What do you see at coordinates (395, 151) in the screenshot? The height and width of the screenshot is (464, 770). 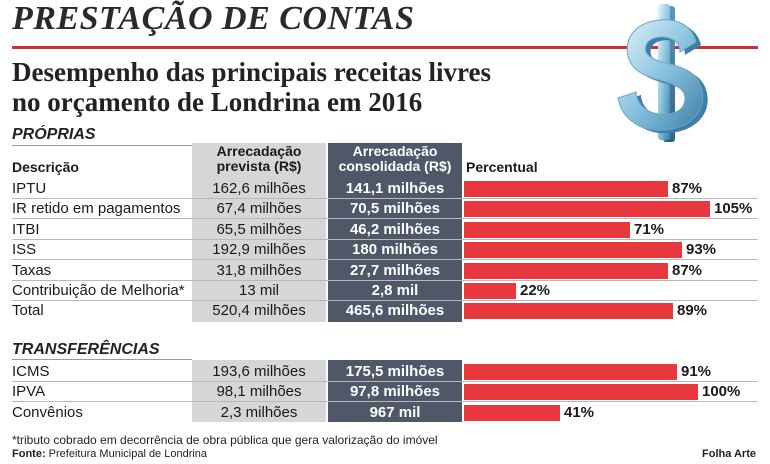 I see `consolidada-header-line-1: Arrecadação` at bounding box center [395, 151].